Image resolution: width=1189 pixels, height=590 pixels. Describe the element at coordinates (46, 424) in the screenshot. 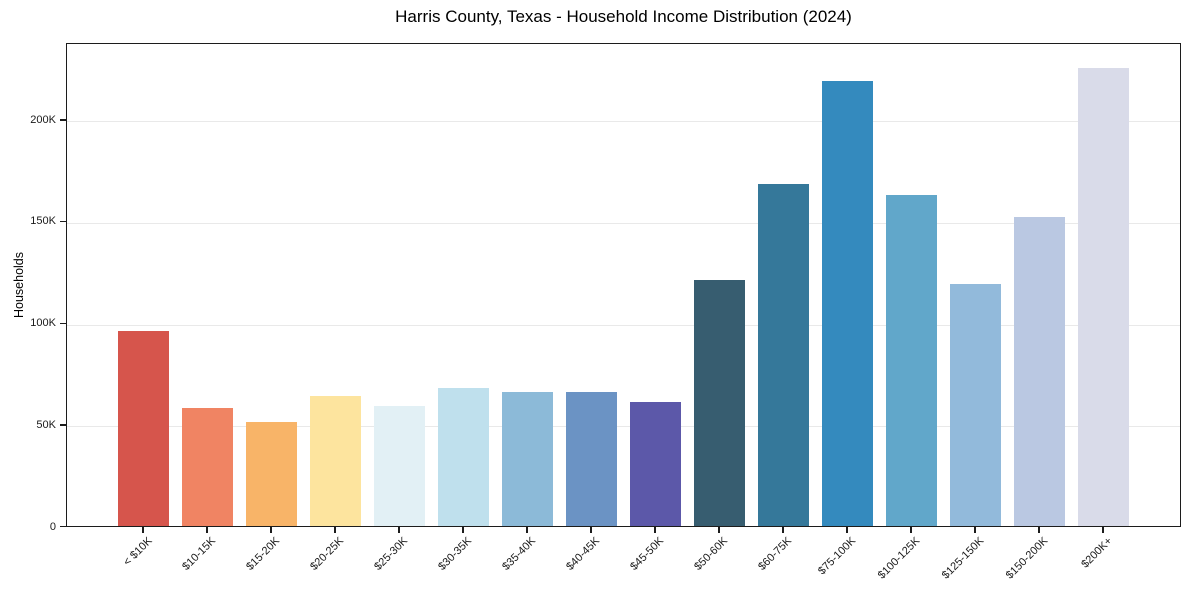

I see `y-tick-label: 50K` at that location.